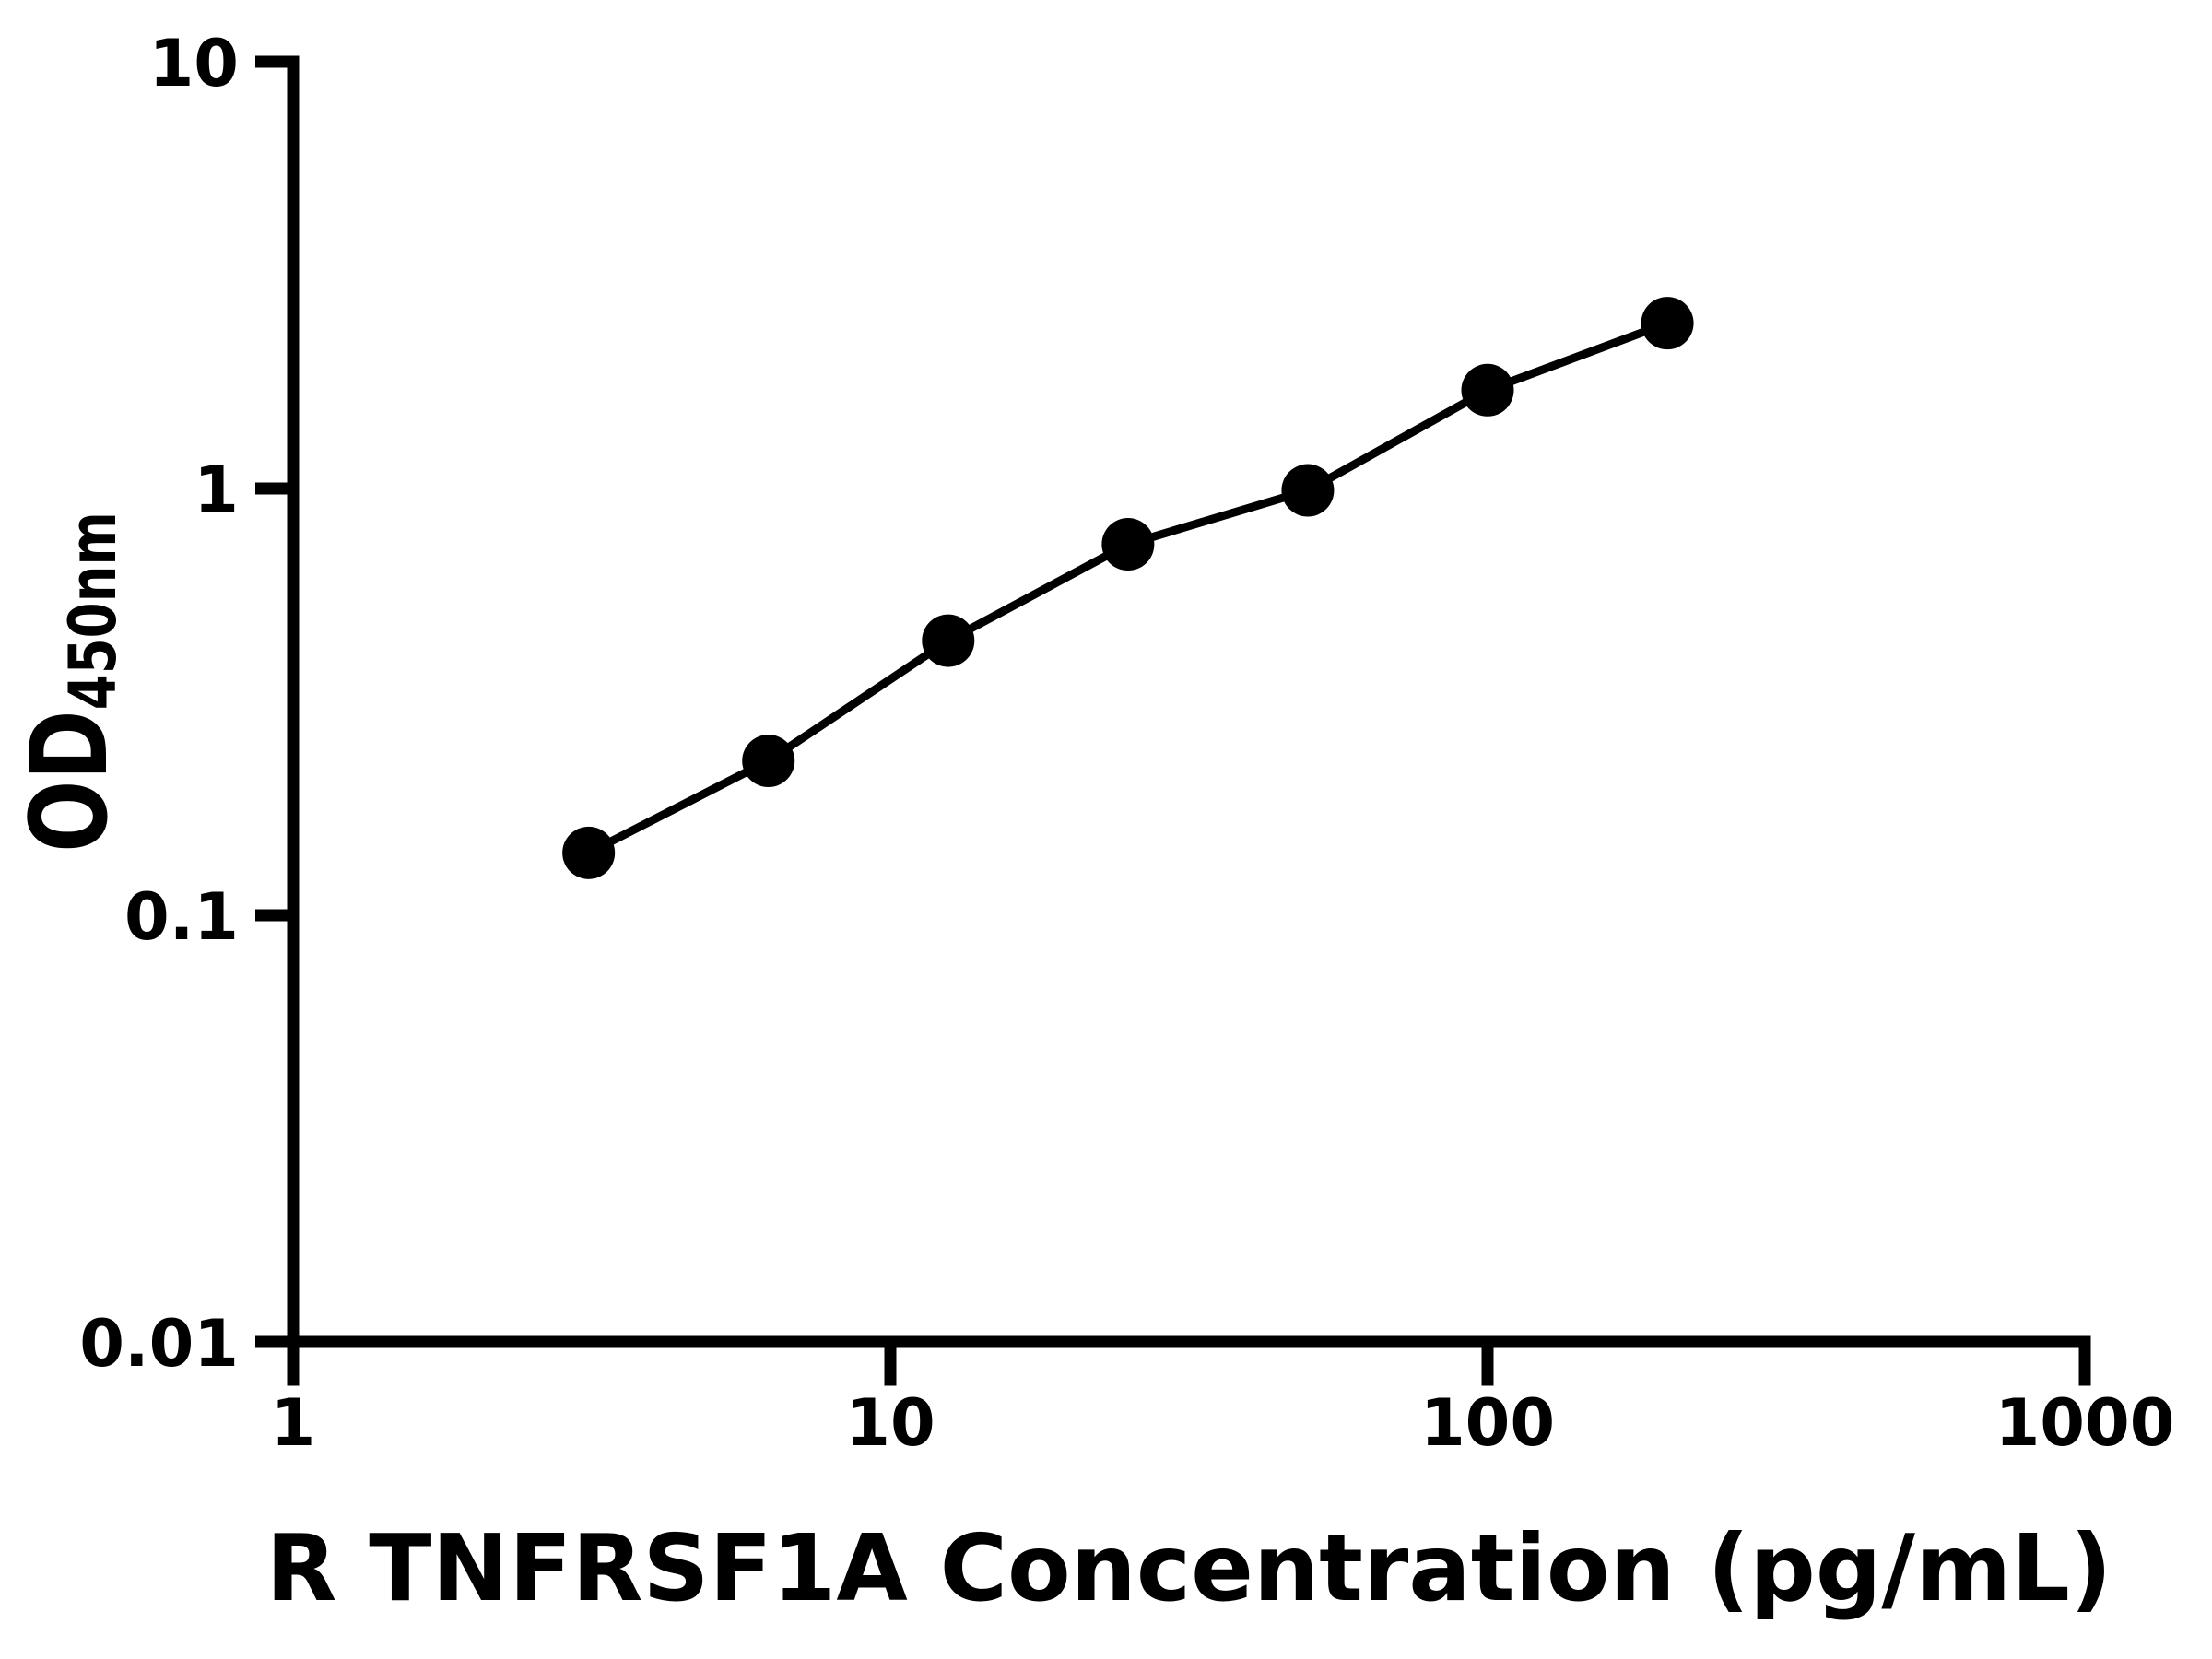 This screenshot has height=1659, width=2212. I want to click on y-tick-labels: 10 1 0.1 0.01, so click(159, 704).